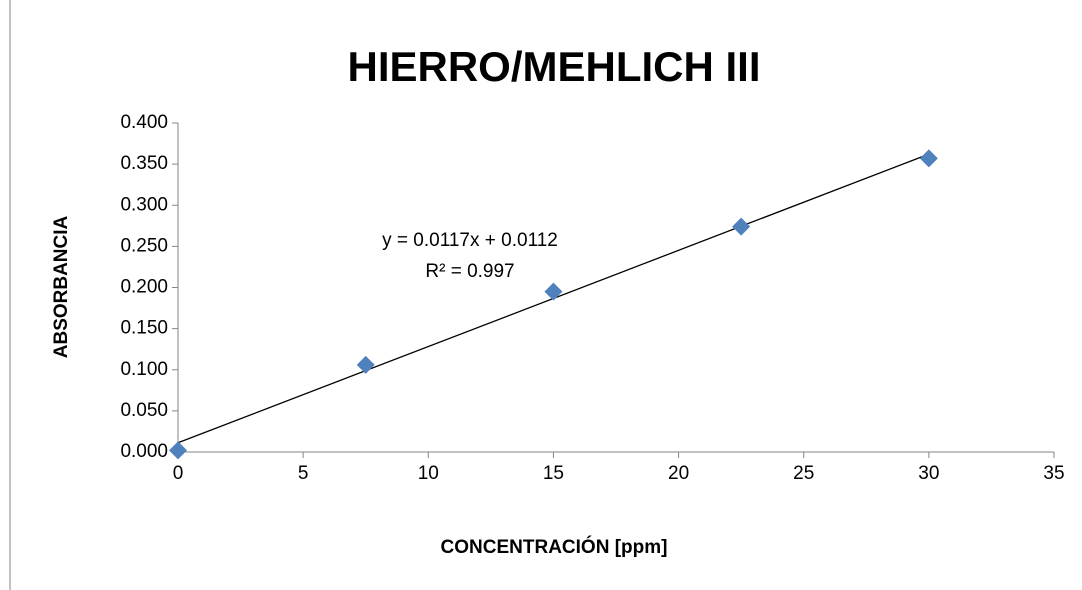 This screenshot has width=1082, height=590. Describe the element at coordinates (144, 328) in the screenshot. I see `y-tick-label: 0.150` at that location.